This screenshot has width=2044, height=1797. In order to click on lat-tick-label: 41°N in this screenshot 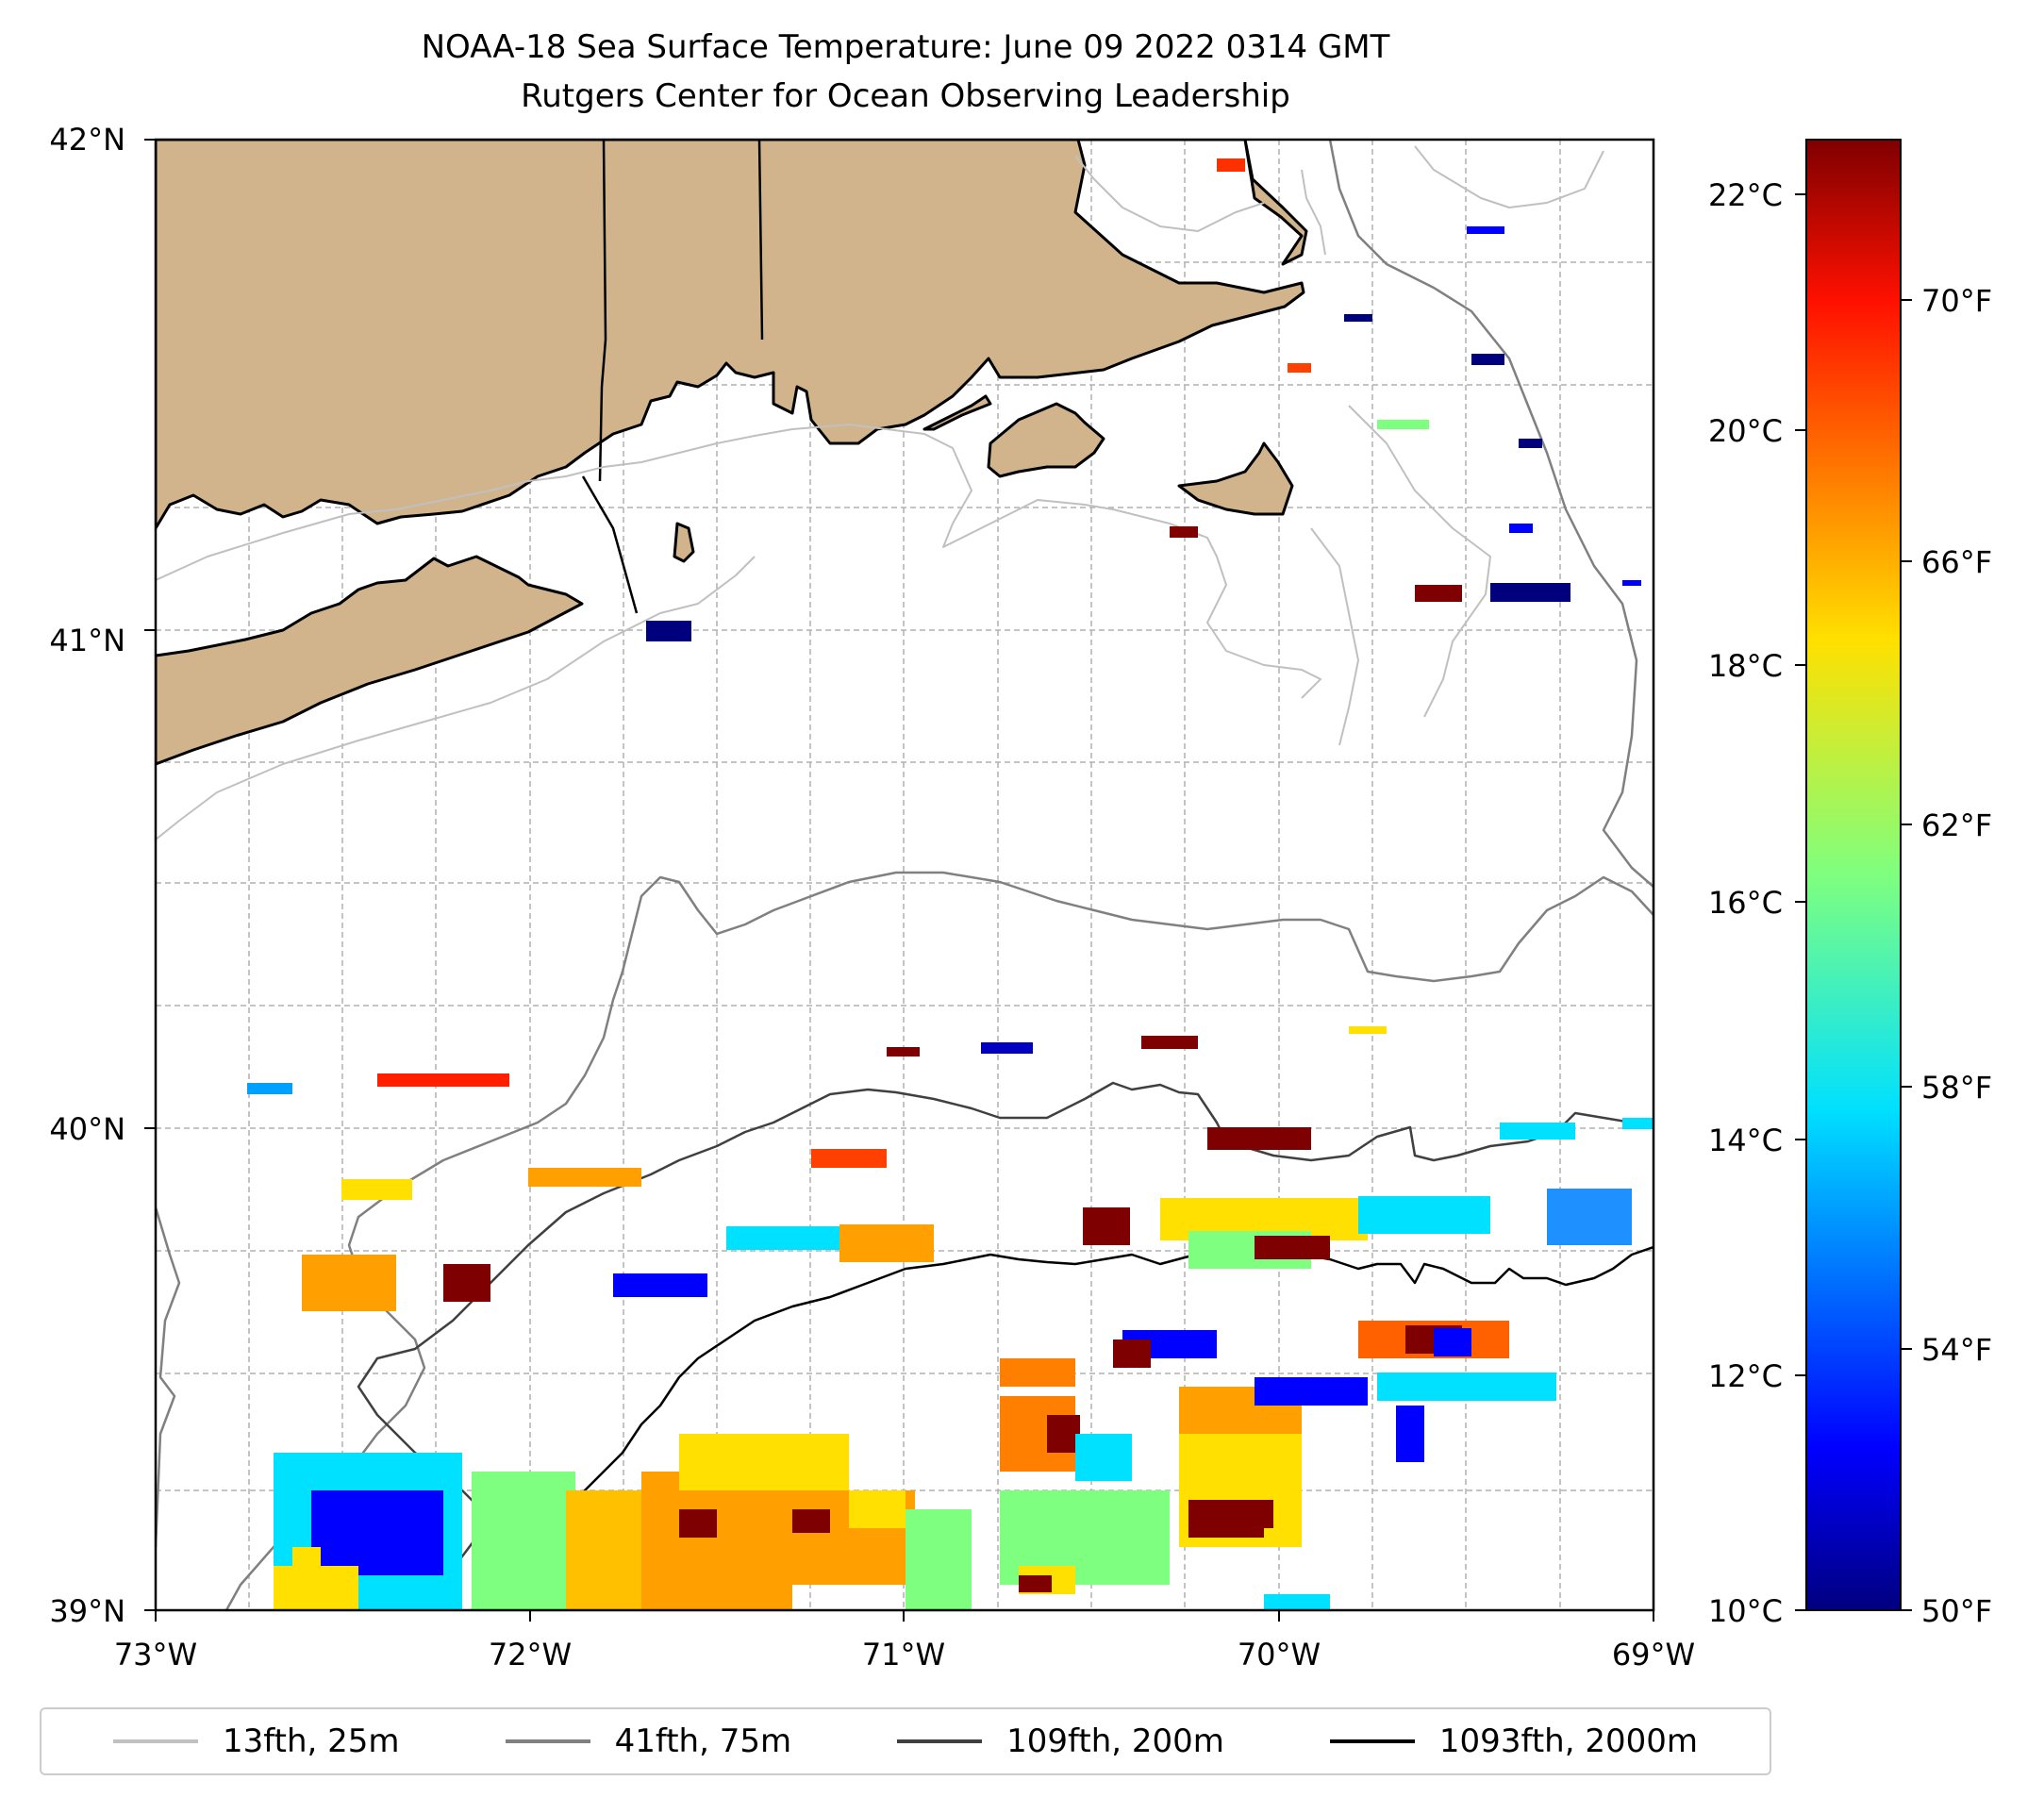, I will do `click(87, 640)`.